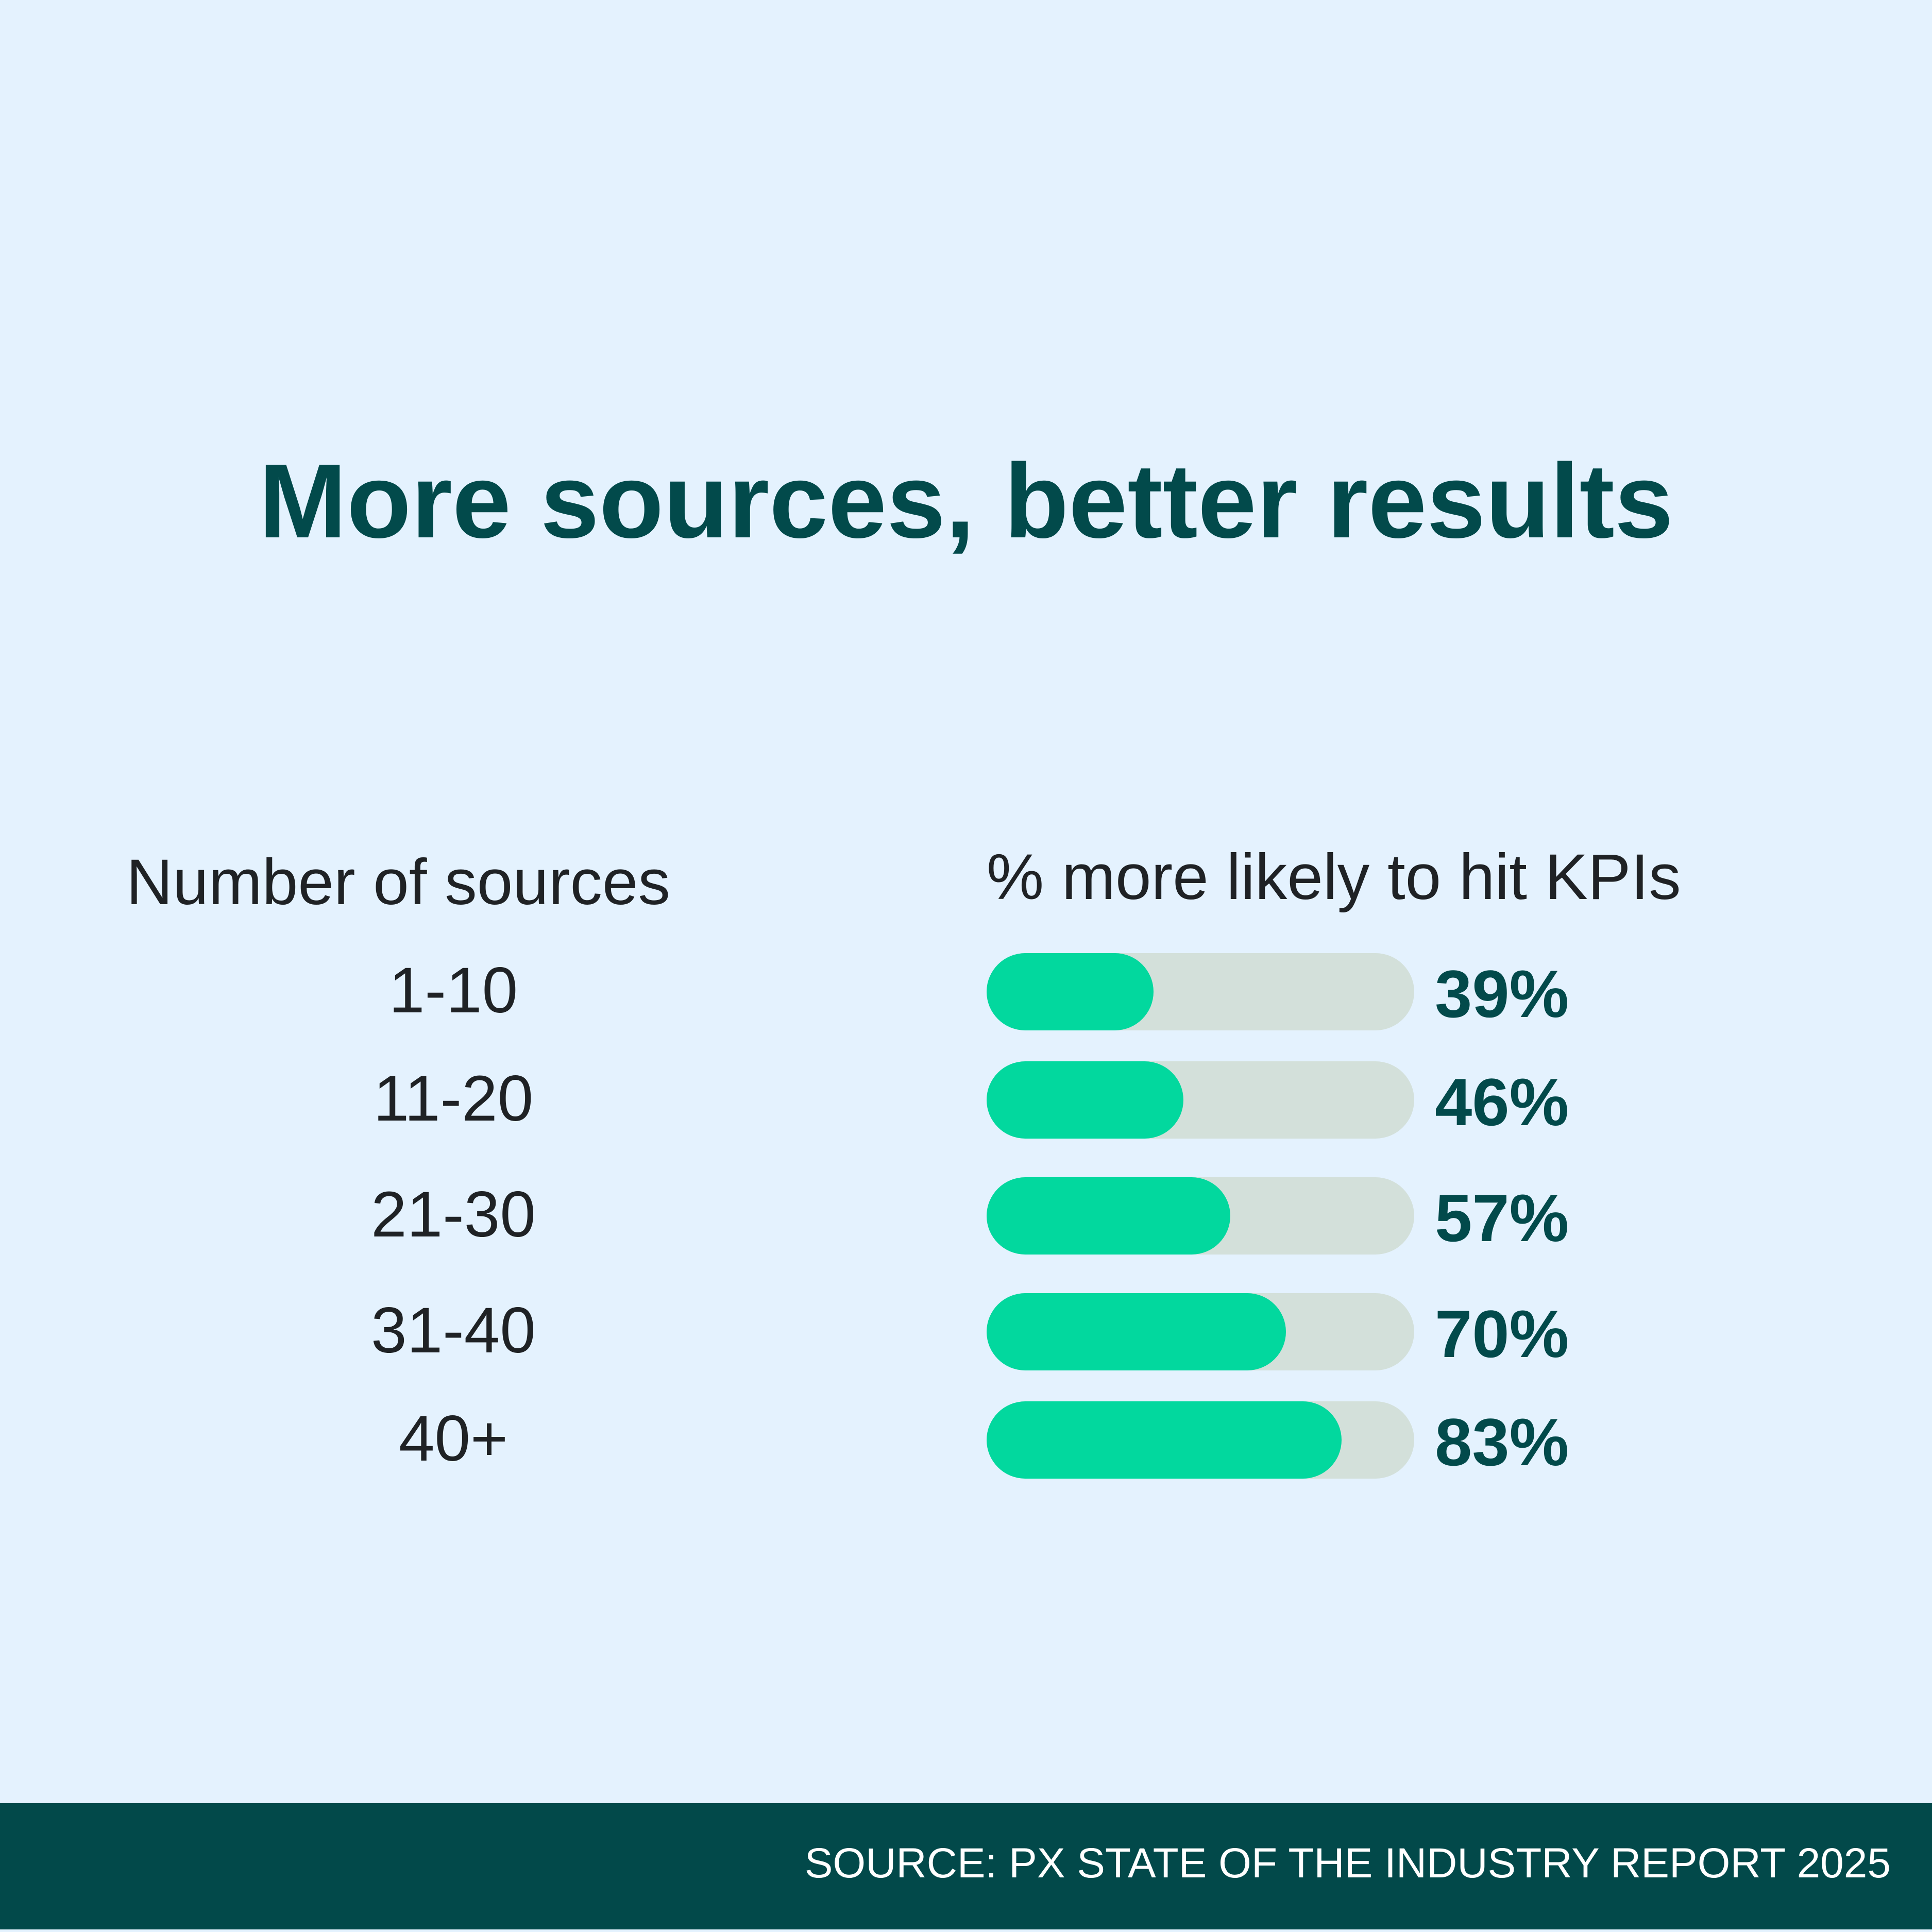 This screenshot has height=1932, width=1932. What do you see at coordinates (1502, 1102) in the screenshot?
I see `value-label: 46%` at bounding box center [1502, 1102].